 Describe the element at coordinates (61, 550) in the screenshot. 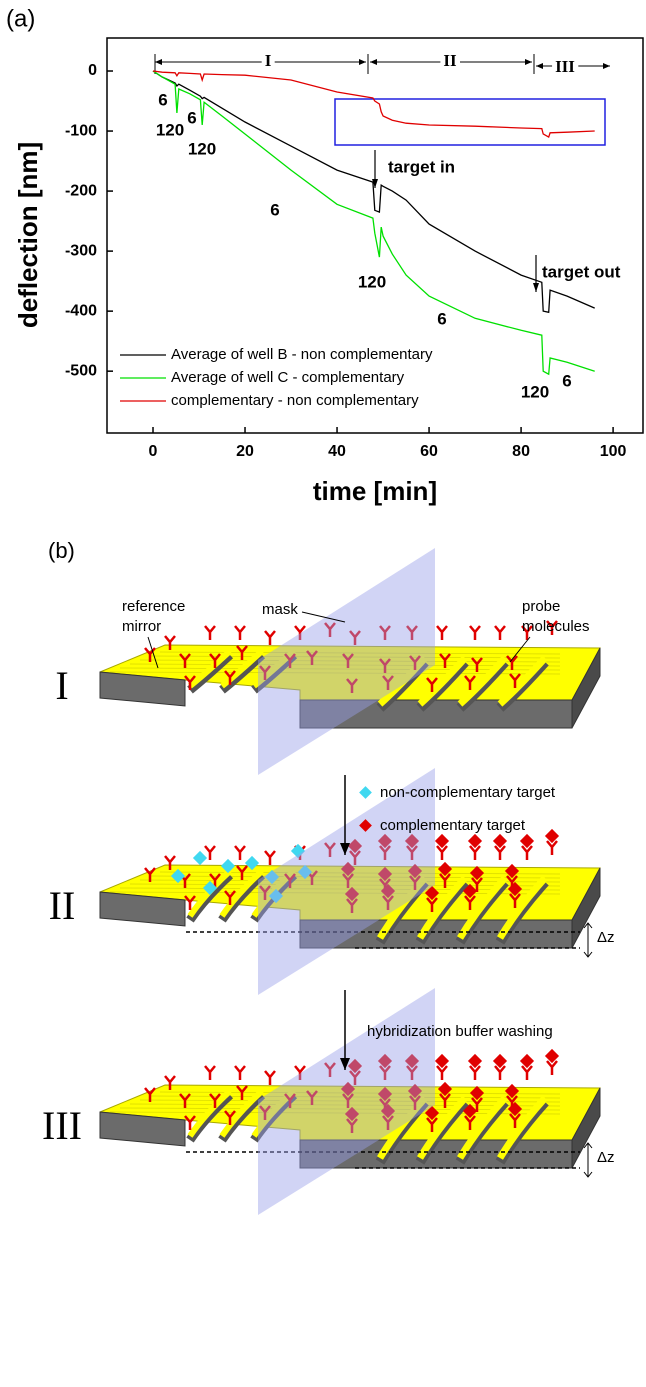

I see `panel-label: (b)` at that location.